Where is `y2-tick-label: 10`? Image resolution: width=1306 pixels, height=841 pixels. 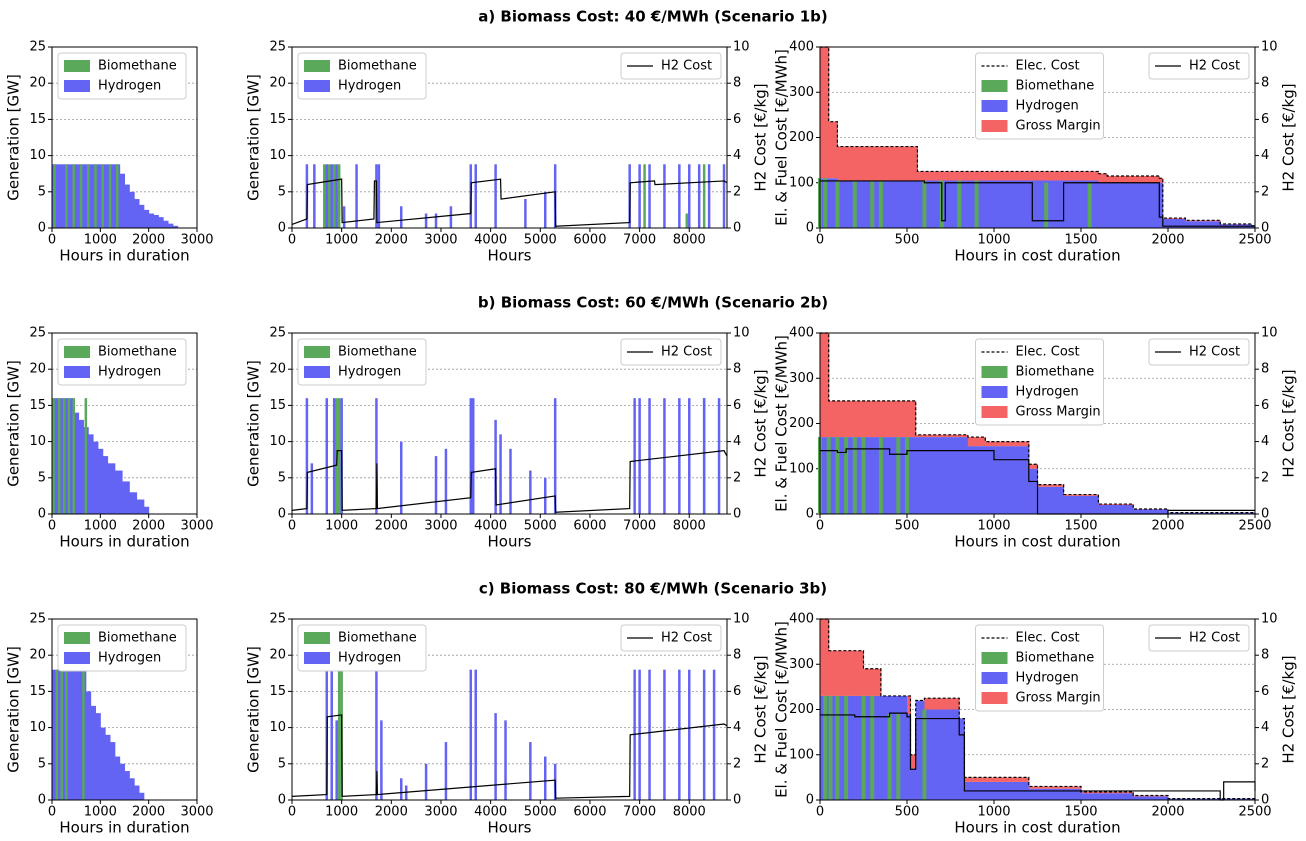
y2-tick-label: 10 is located at coordinates (1269, 619).